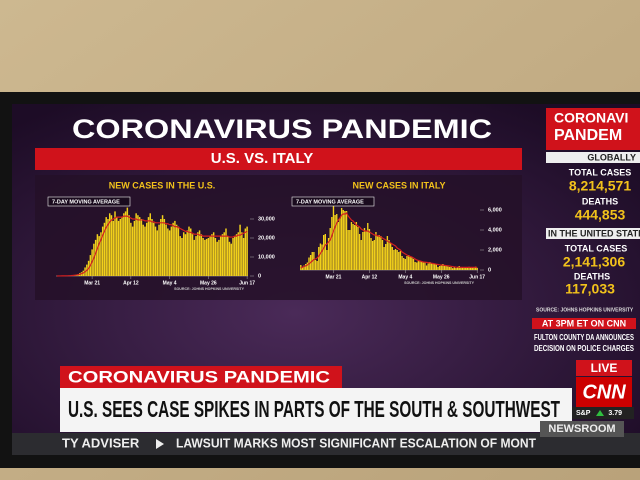 This screenshot has width=640, height=480. What do you see at coordinates (266, 238) in the screenshot?
I see `y-tick-label: 20,000` at bounding box center [266, 238].